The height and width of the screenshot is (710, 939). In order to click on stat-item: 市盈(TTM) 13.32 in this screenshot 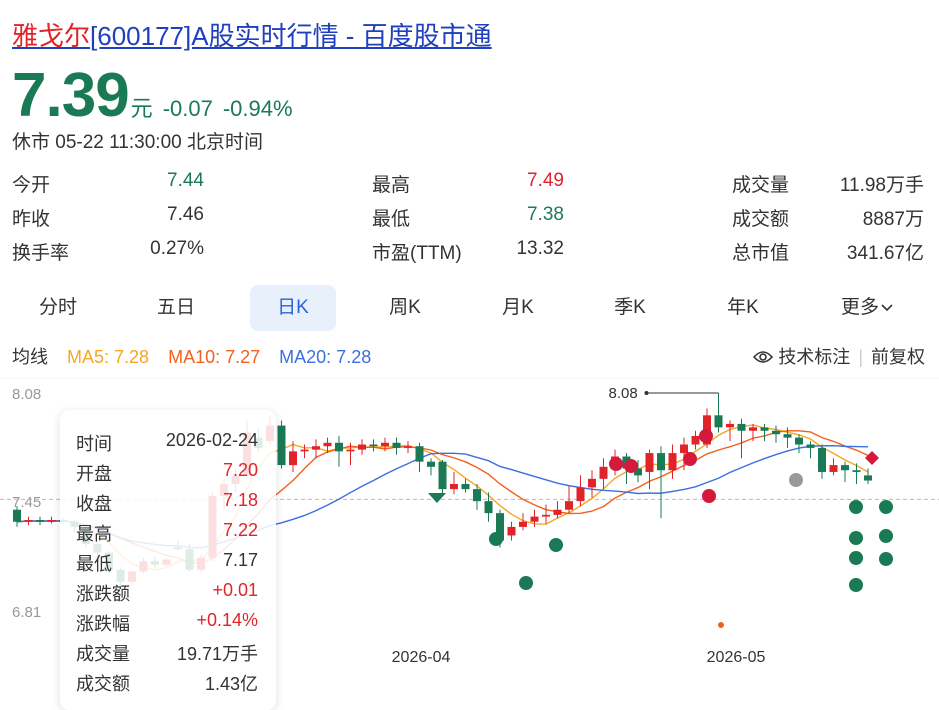, I will do `click(468, 251)`.